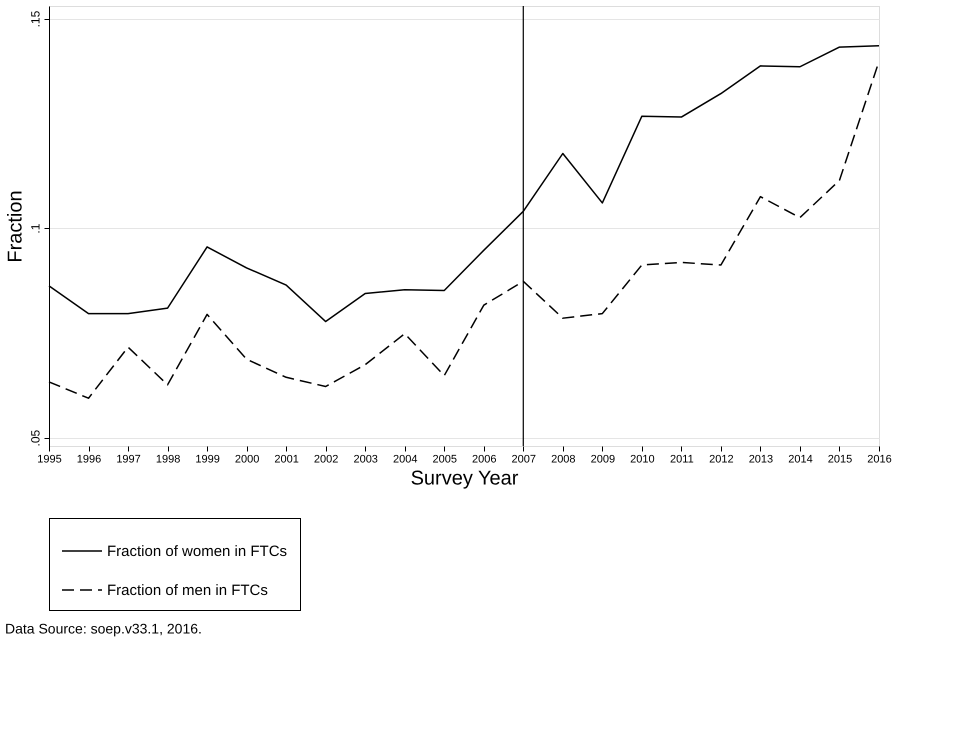 Image resolution: width=954 pixels, height=737 pixels. Describe the element at coordinates (35, 437) in the screenshot. I see `y-tick-label: .05` at that location.